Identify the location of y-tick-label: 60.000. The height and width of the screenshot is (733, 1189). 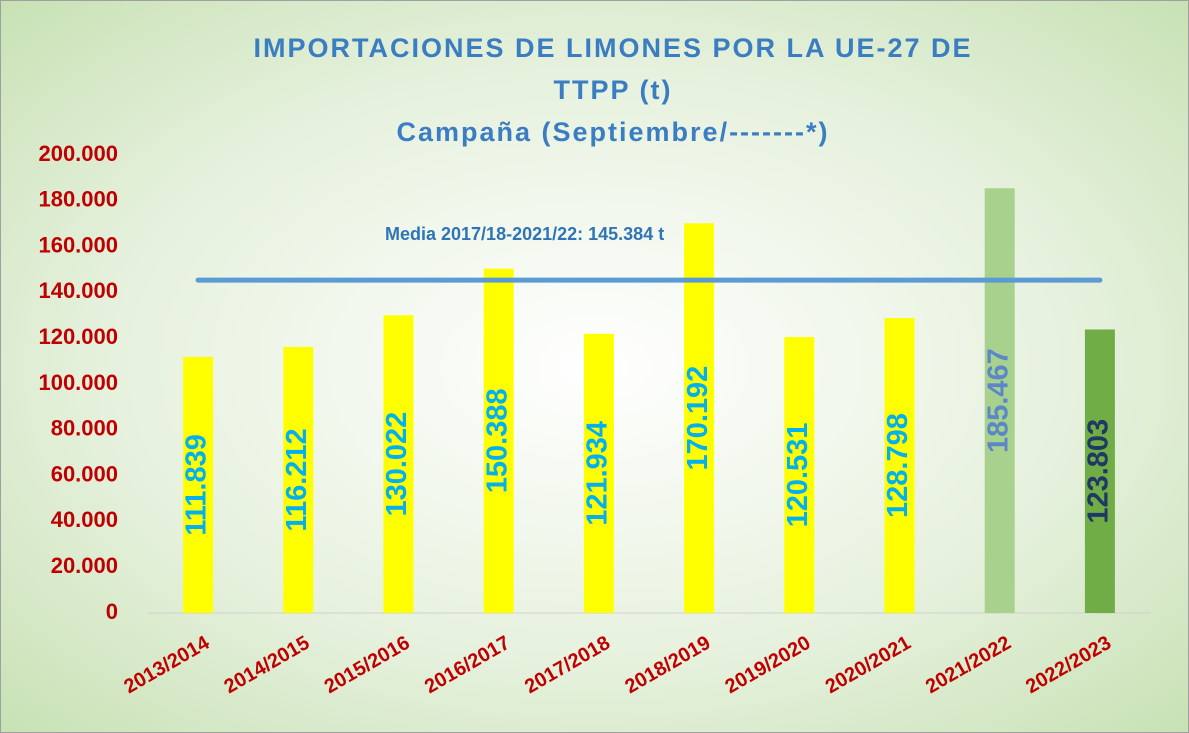
(84, 473).